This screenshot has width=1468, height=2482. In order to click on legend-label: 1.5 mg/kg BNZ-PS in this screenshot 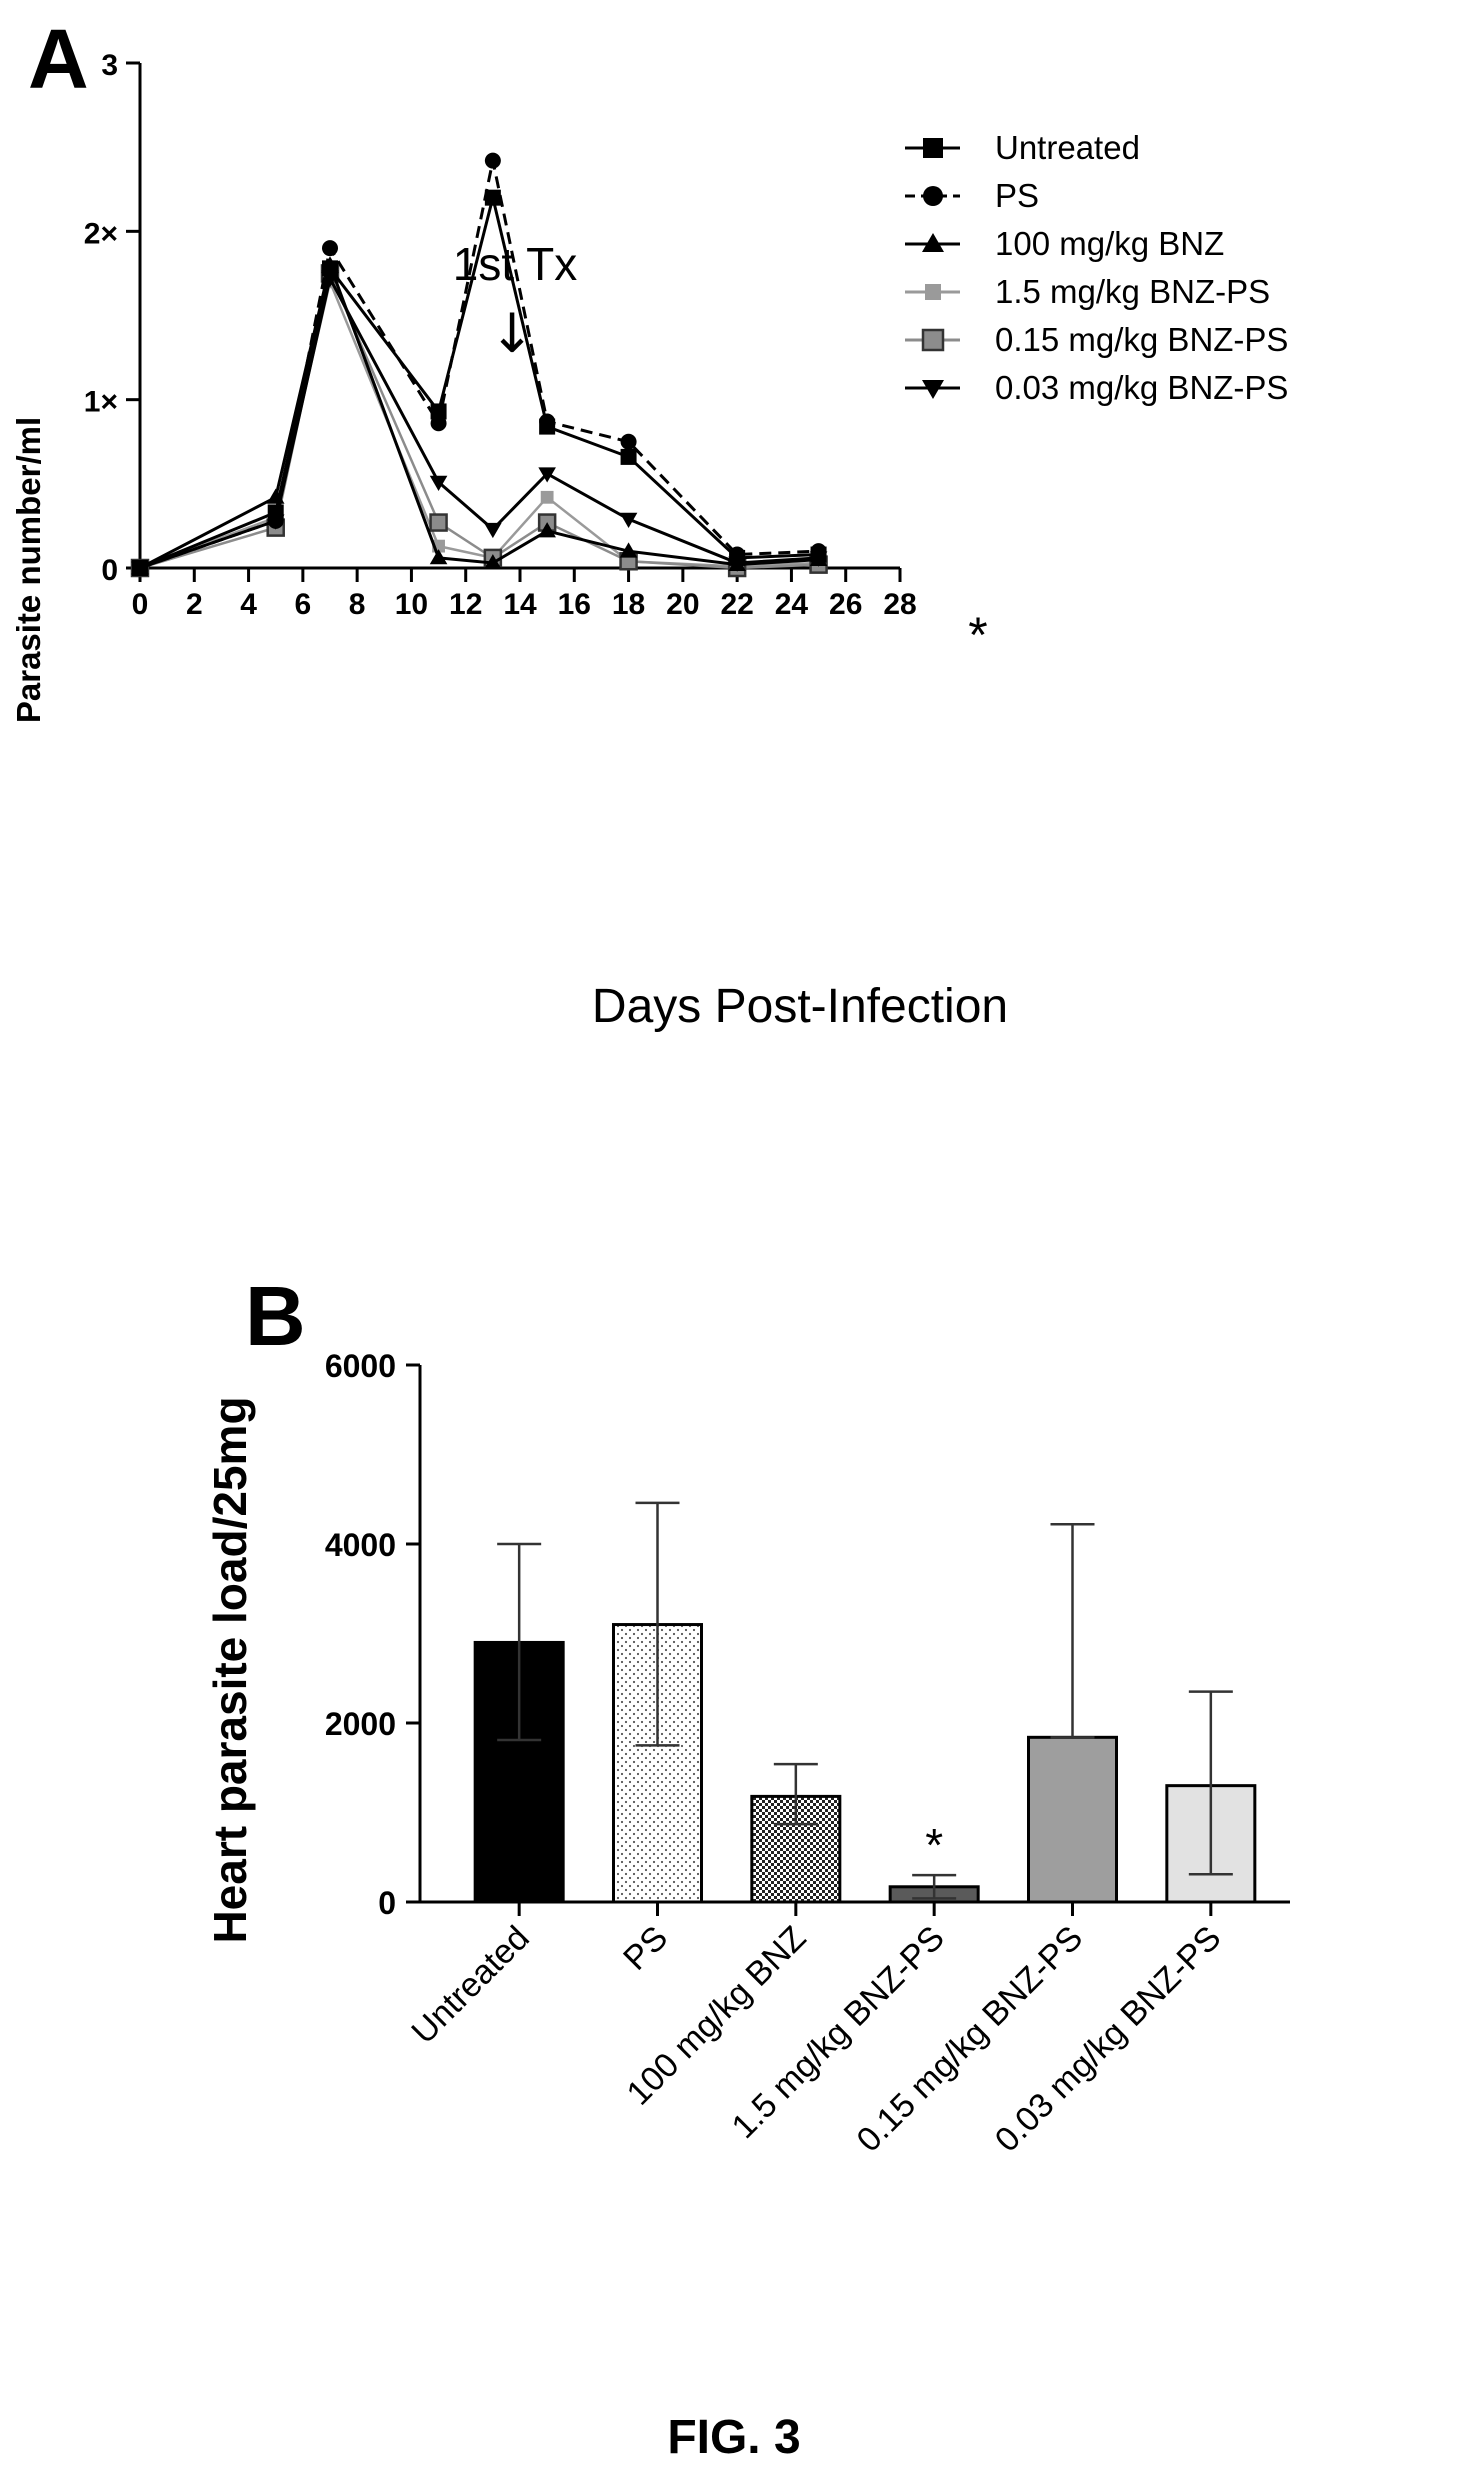, I will do `click(1132, 291)`.